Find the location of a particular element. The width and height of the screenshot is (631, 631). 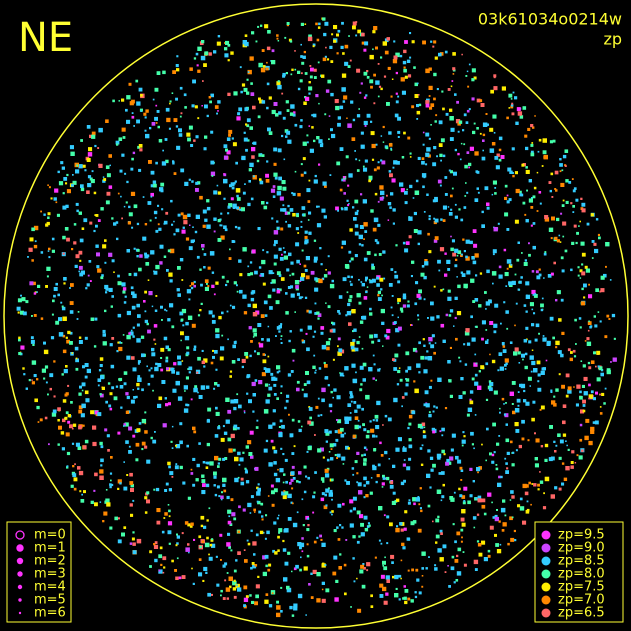

zp-swatch is located at coordinates (546, 561).